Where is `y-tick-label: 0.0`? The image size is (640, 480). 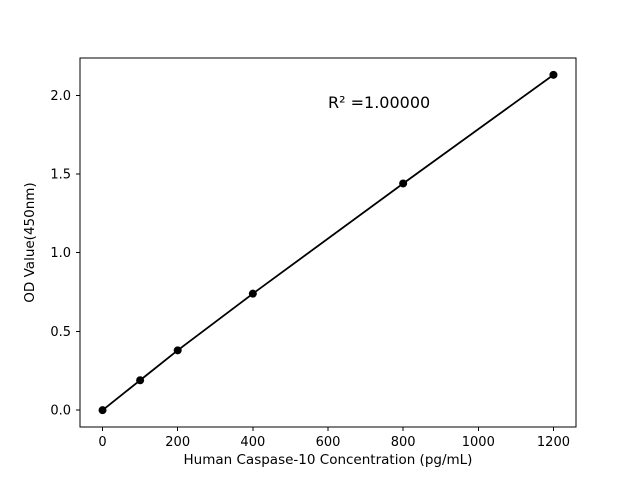
y-tick-label: 0.0 is located at coordinates (60, 411).